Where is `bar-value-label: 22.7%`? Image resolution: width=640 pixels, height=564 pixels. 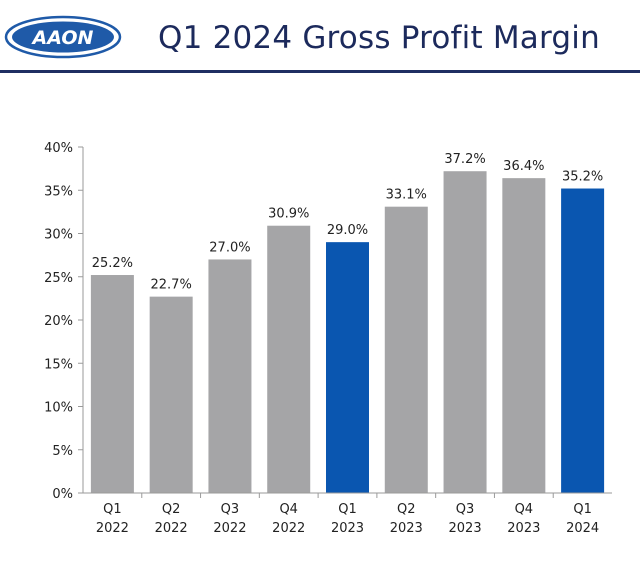 bar-value-label: 22.7% is located at coordinates (171, 285).